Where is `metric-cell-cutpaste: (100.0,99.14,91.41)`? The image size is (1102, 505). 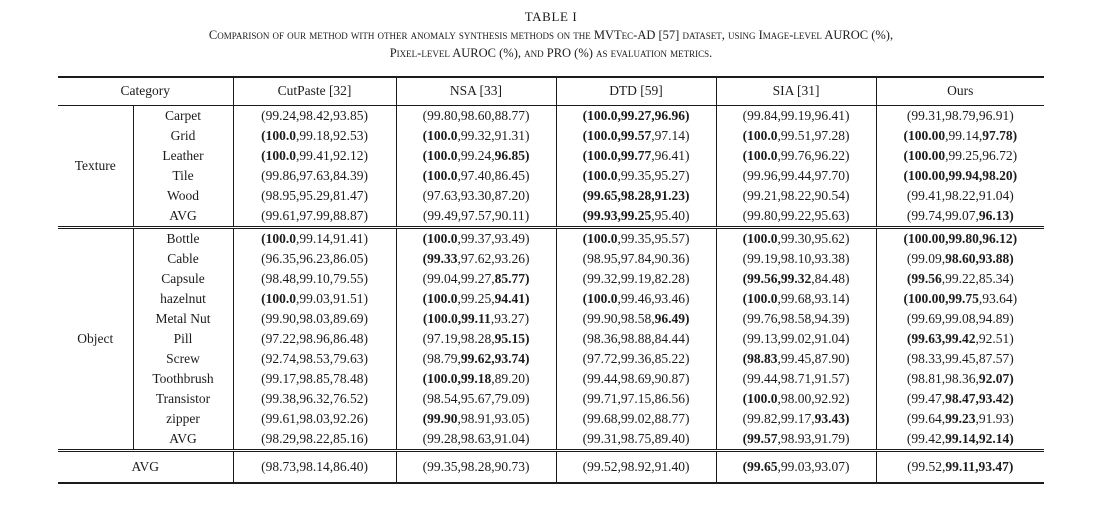
metric-cell-cutpaste: (100.0,99.14,91.41) is located at coordinates (314, 237).